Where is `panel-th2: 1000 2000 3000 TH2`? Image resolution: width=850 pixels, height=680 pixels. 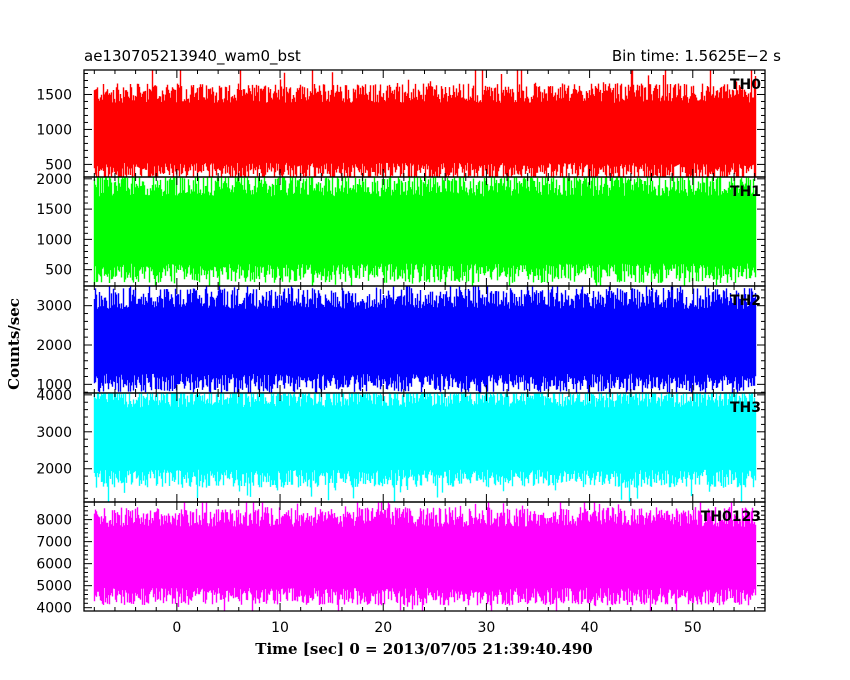 panel-th2: 1000 2000 3000 TH2 is located at coordinates (401, 339).